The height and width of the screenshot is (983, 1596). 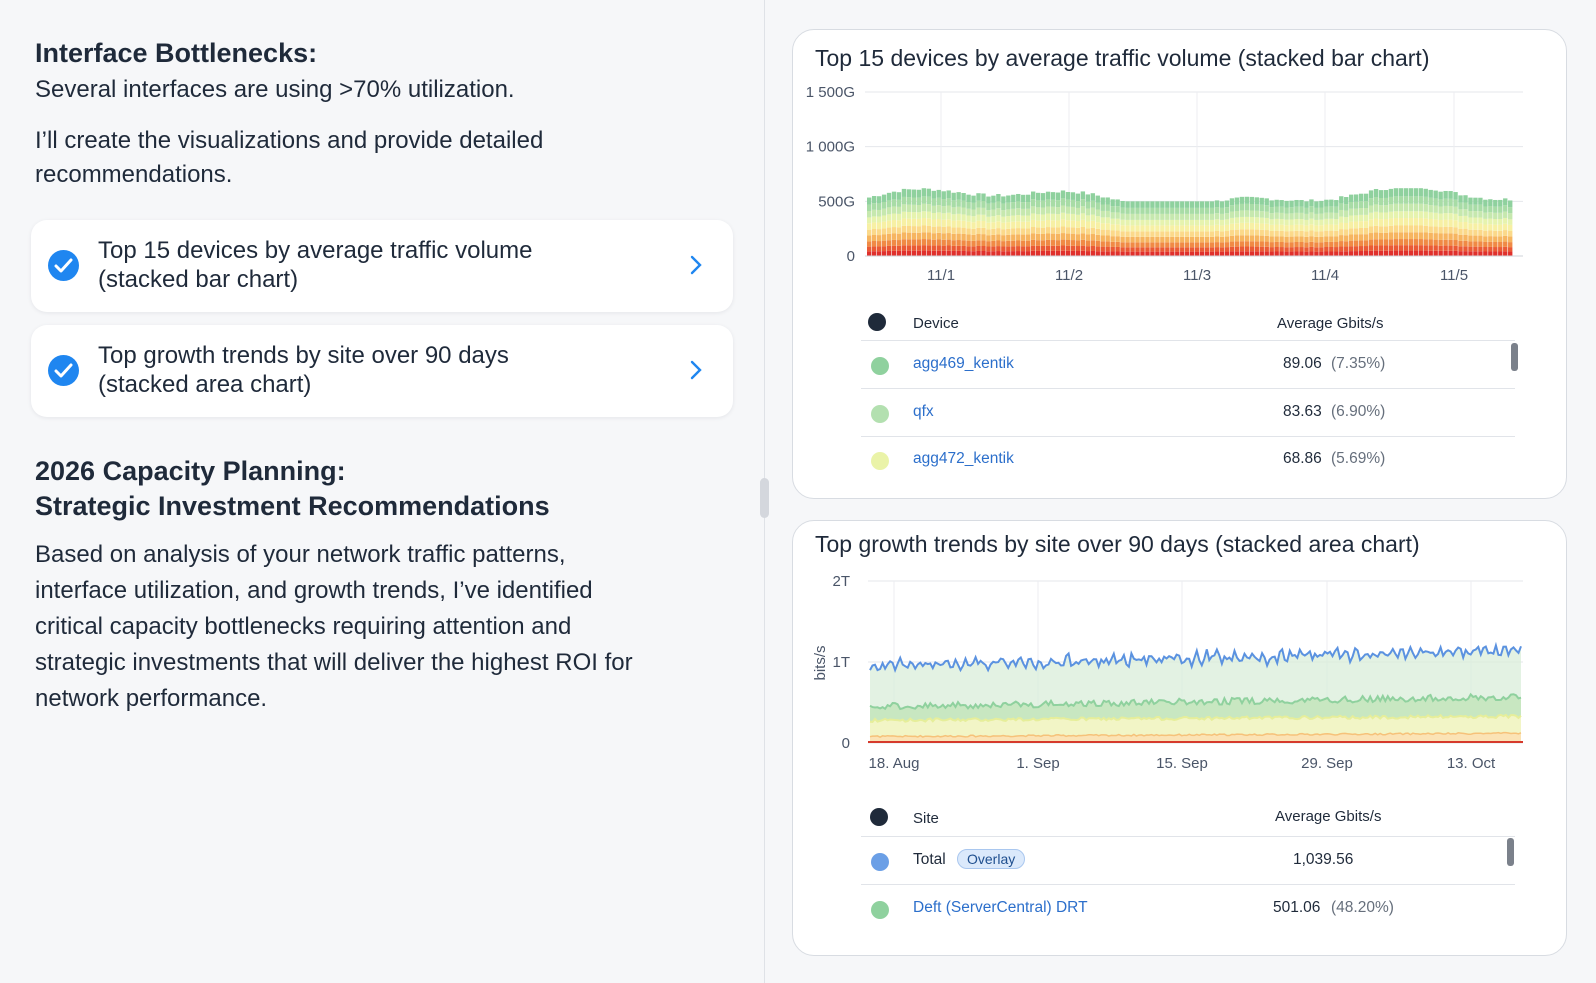 What do you see at coordinates (923, 411) in the screenshot?
I see `device-link: qfx` at bounding box center [923, 411].